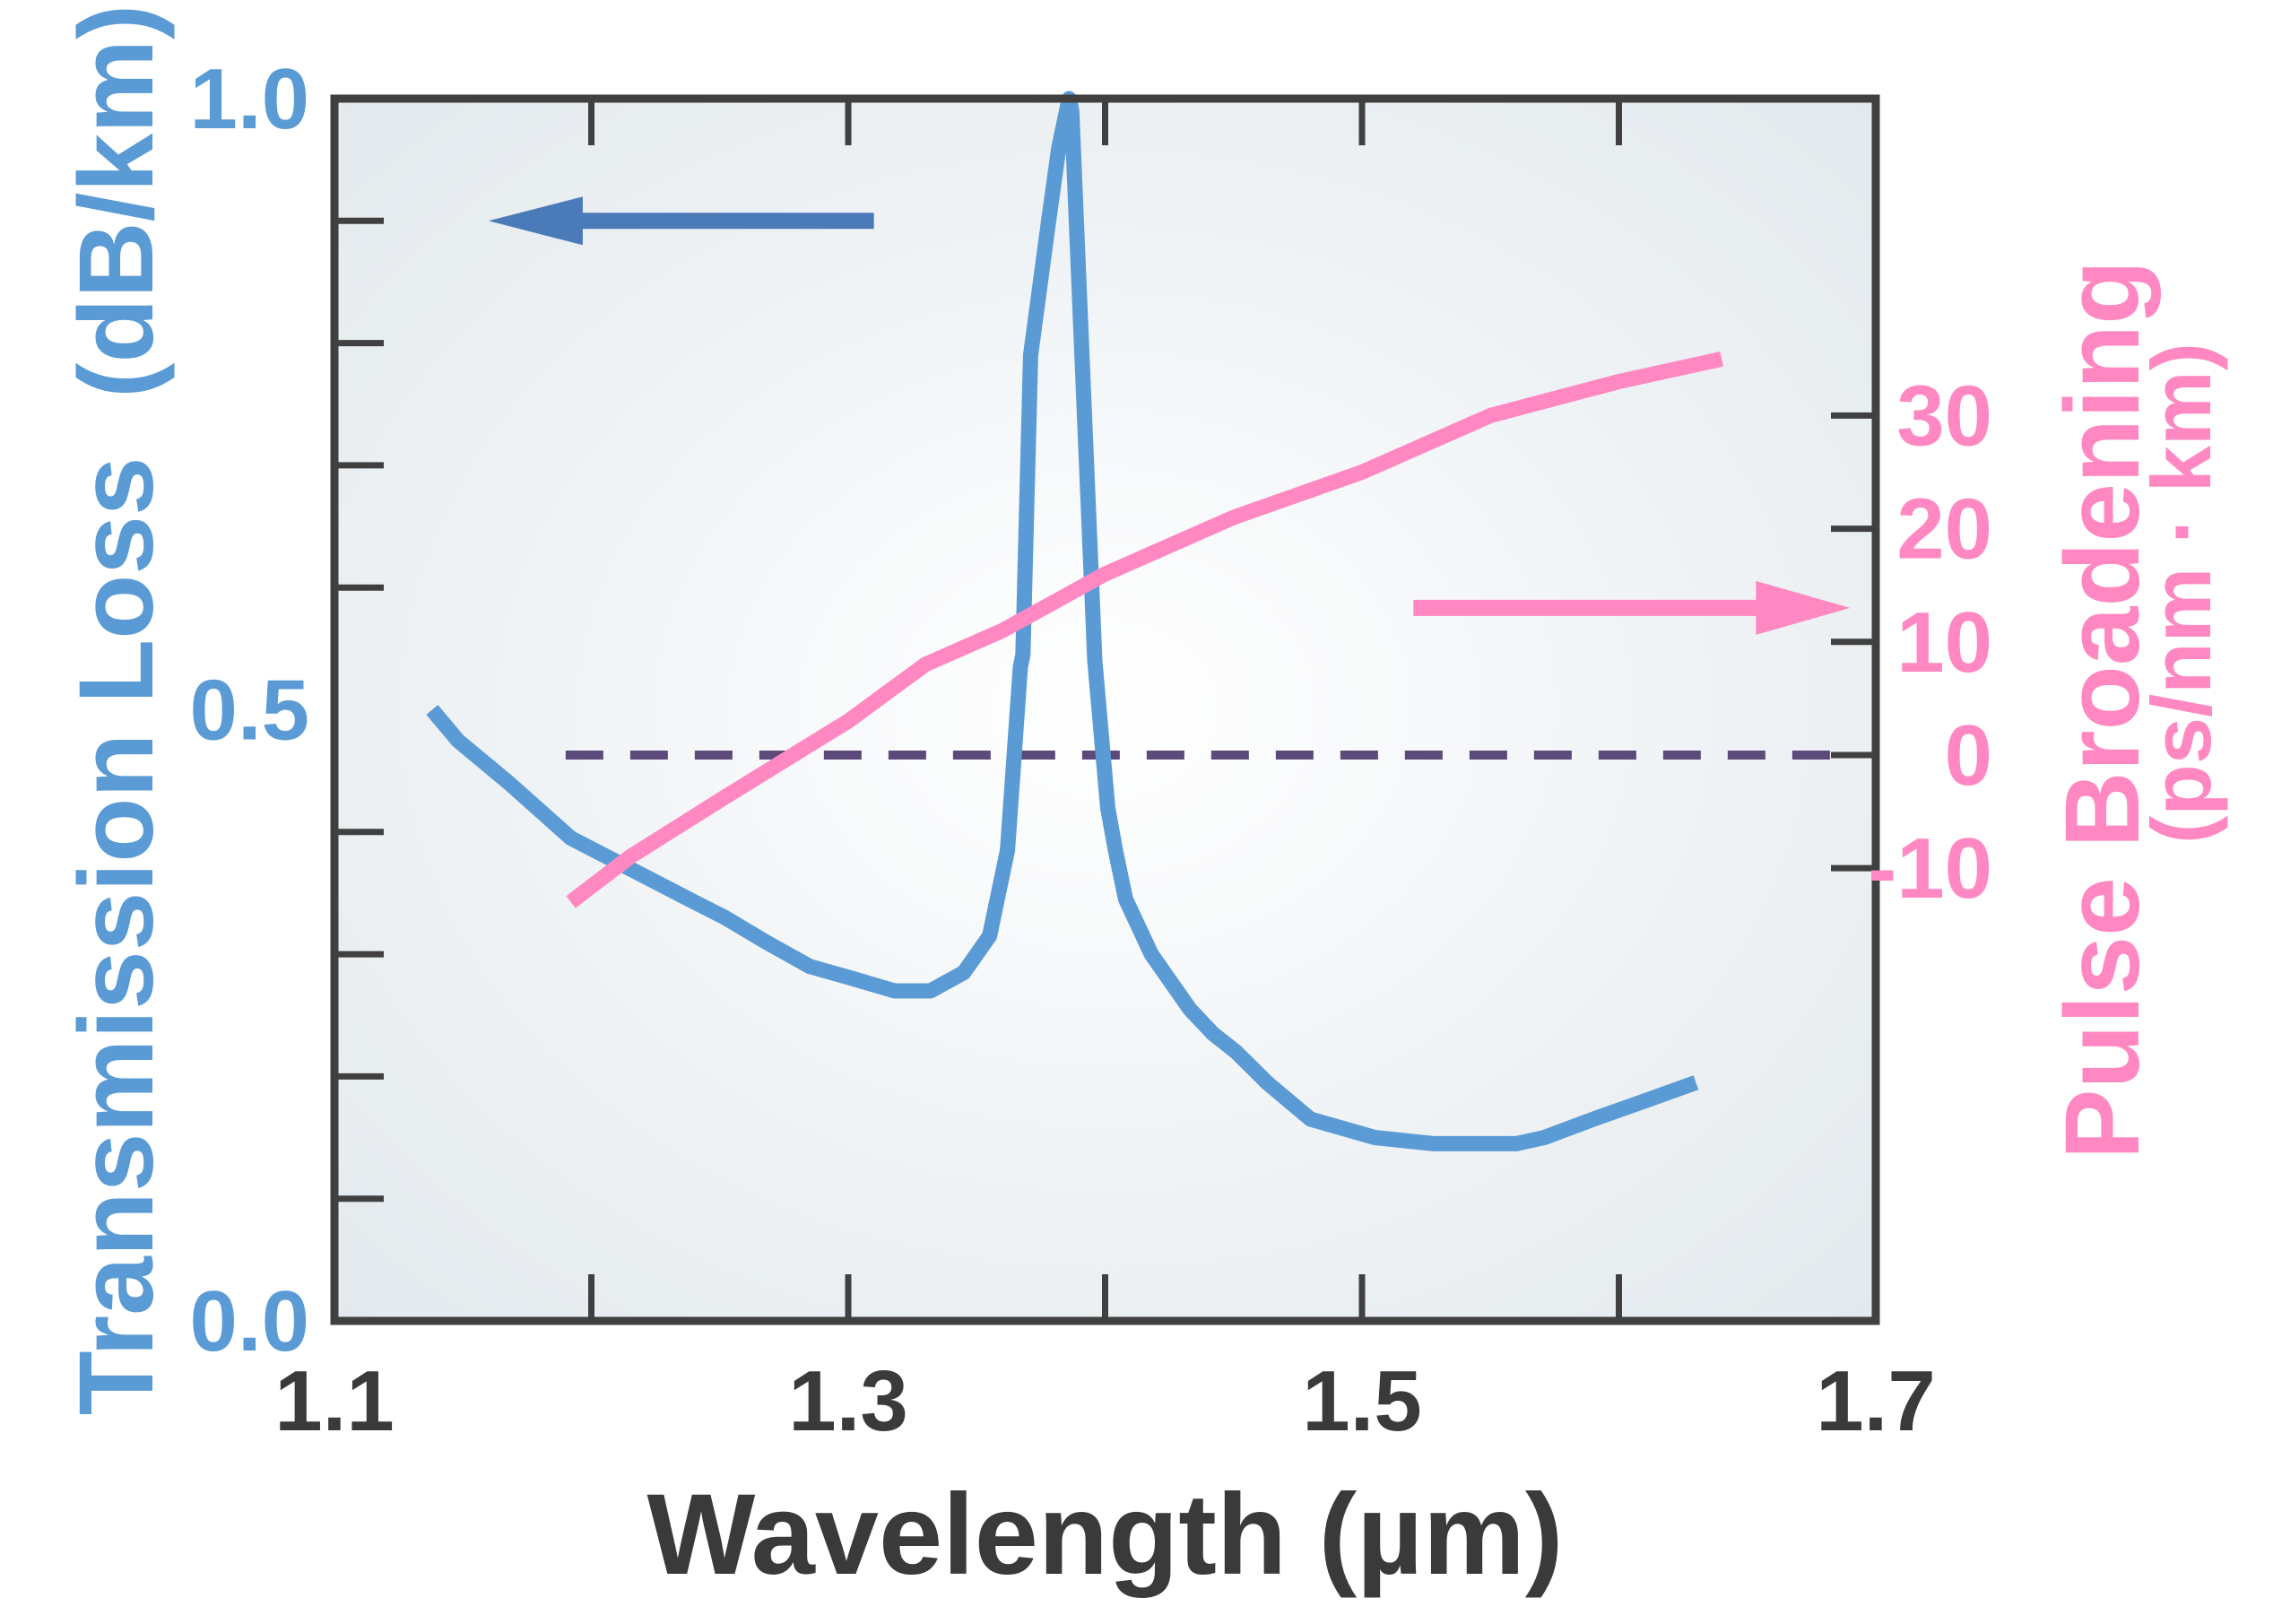 This screenshot has height=1624, width=2273. Describe the element at coordinates (1930, 868) in the screenshot. I see `y2-tick-label: -10` at that location.